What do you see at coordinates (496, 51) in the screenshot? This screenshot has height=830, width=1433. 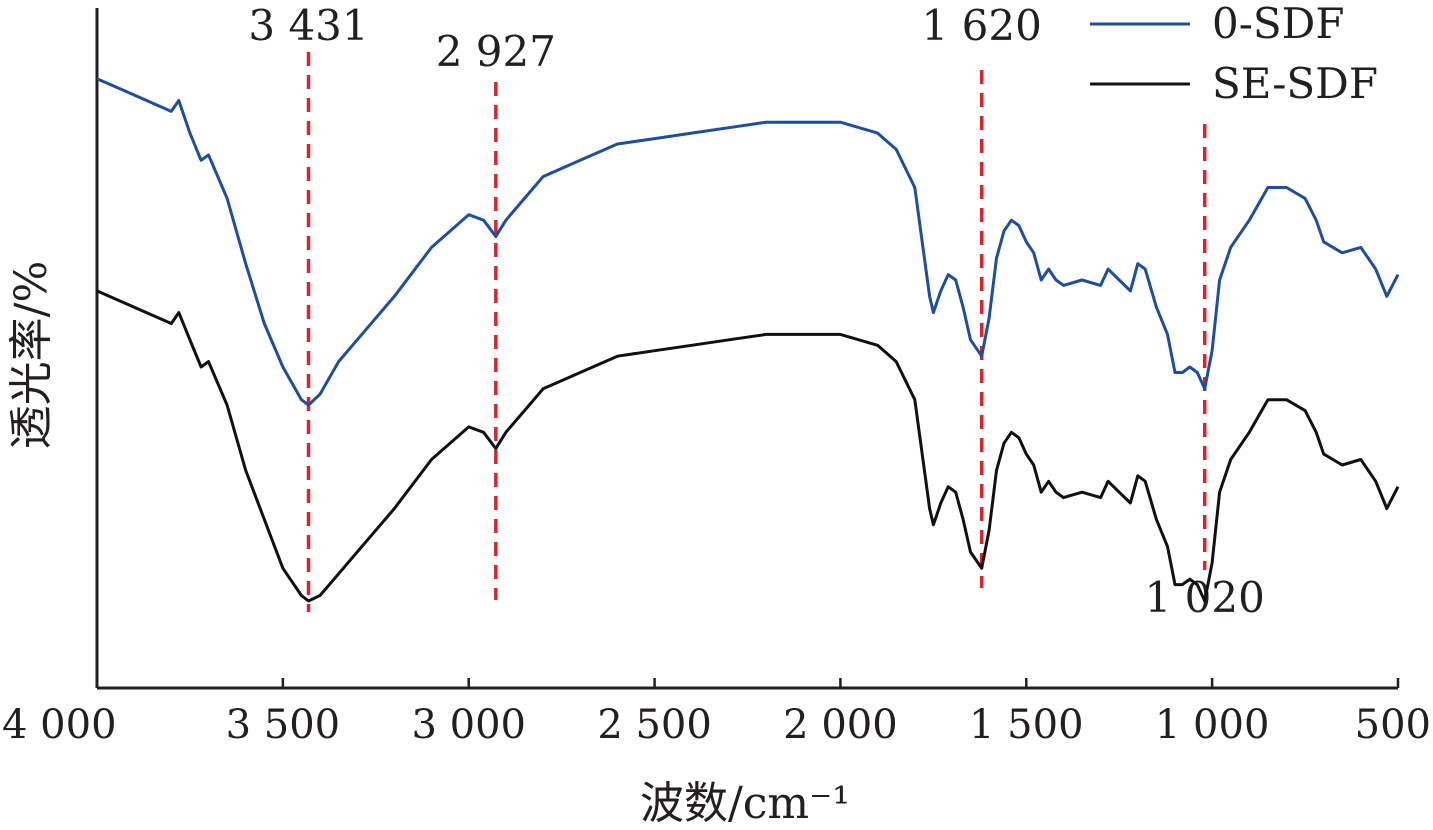 I see `peak-label: 2 927` at bounding box center [496, 51].